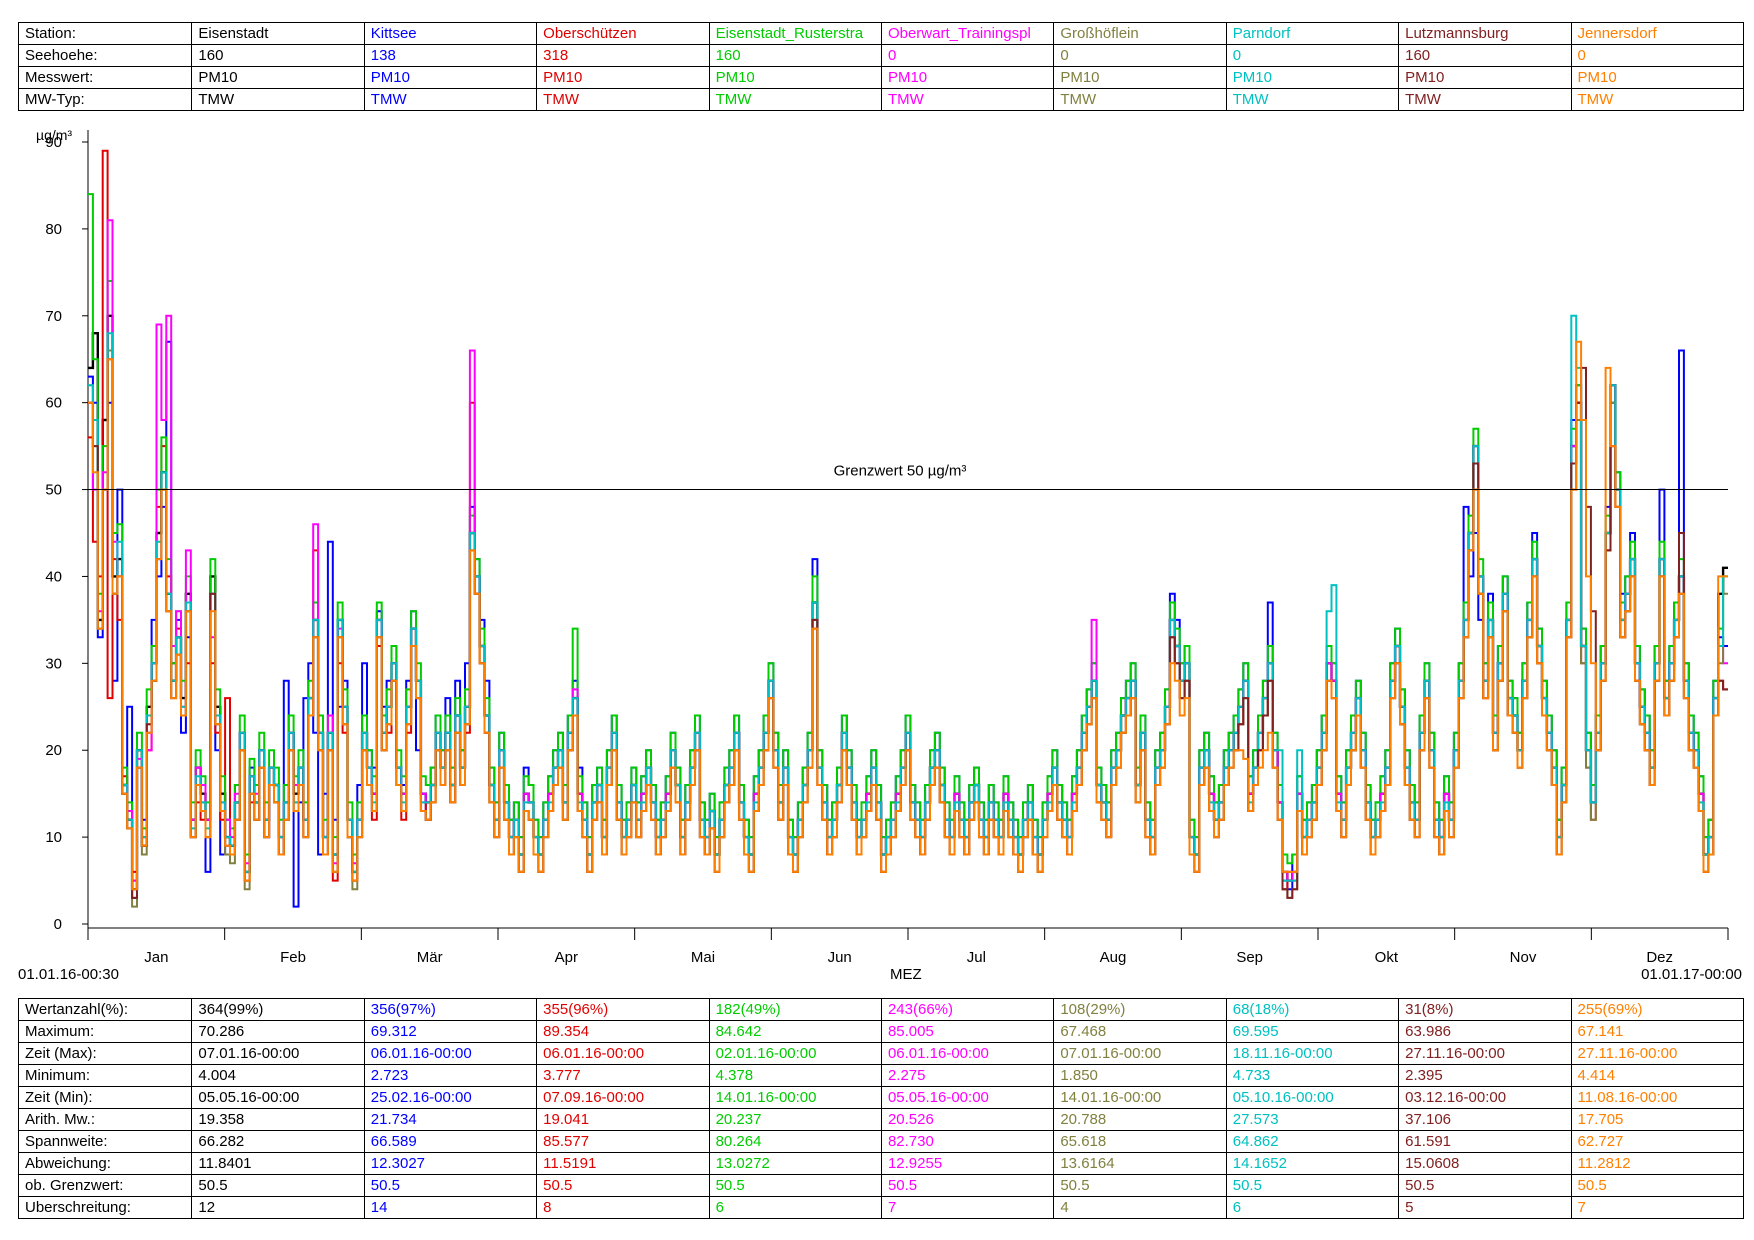  What do you see at coordinates (1312, 1097) in the screenshot?
I see `stats-value: 05.10.16-00:00` at bounding box center [1312, 1097].